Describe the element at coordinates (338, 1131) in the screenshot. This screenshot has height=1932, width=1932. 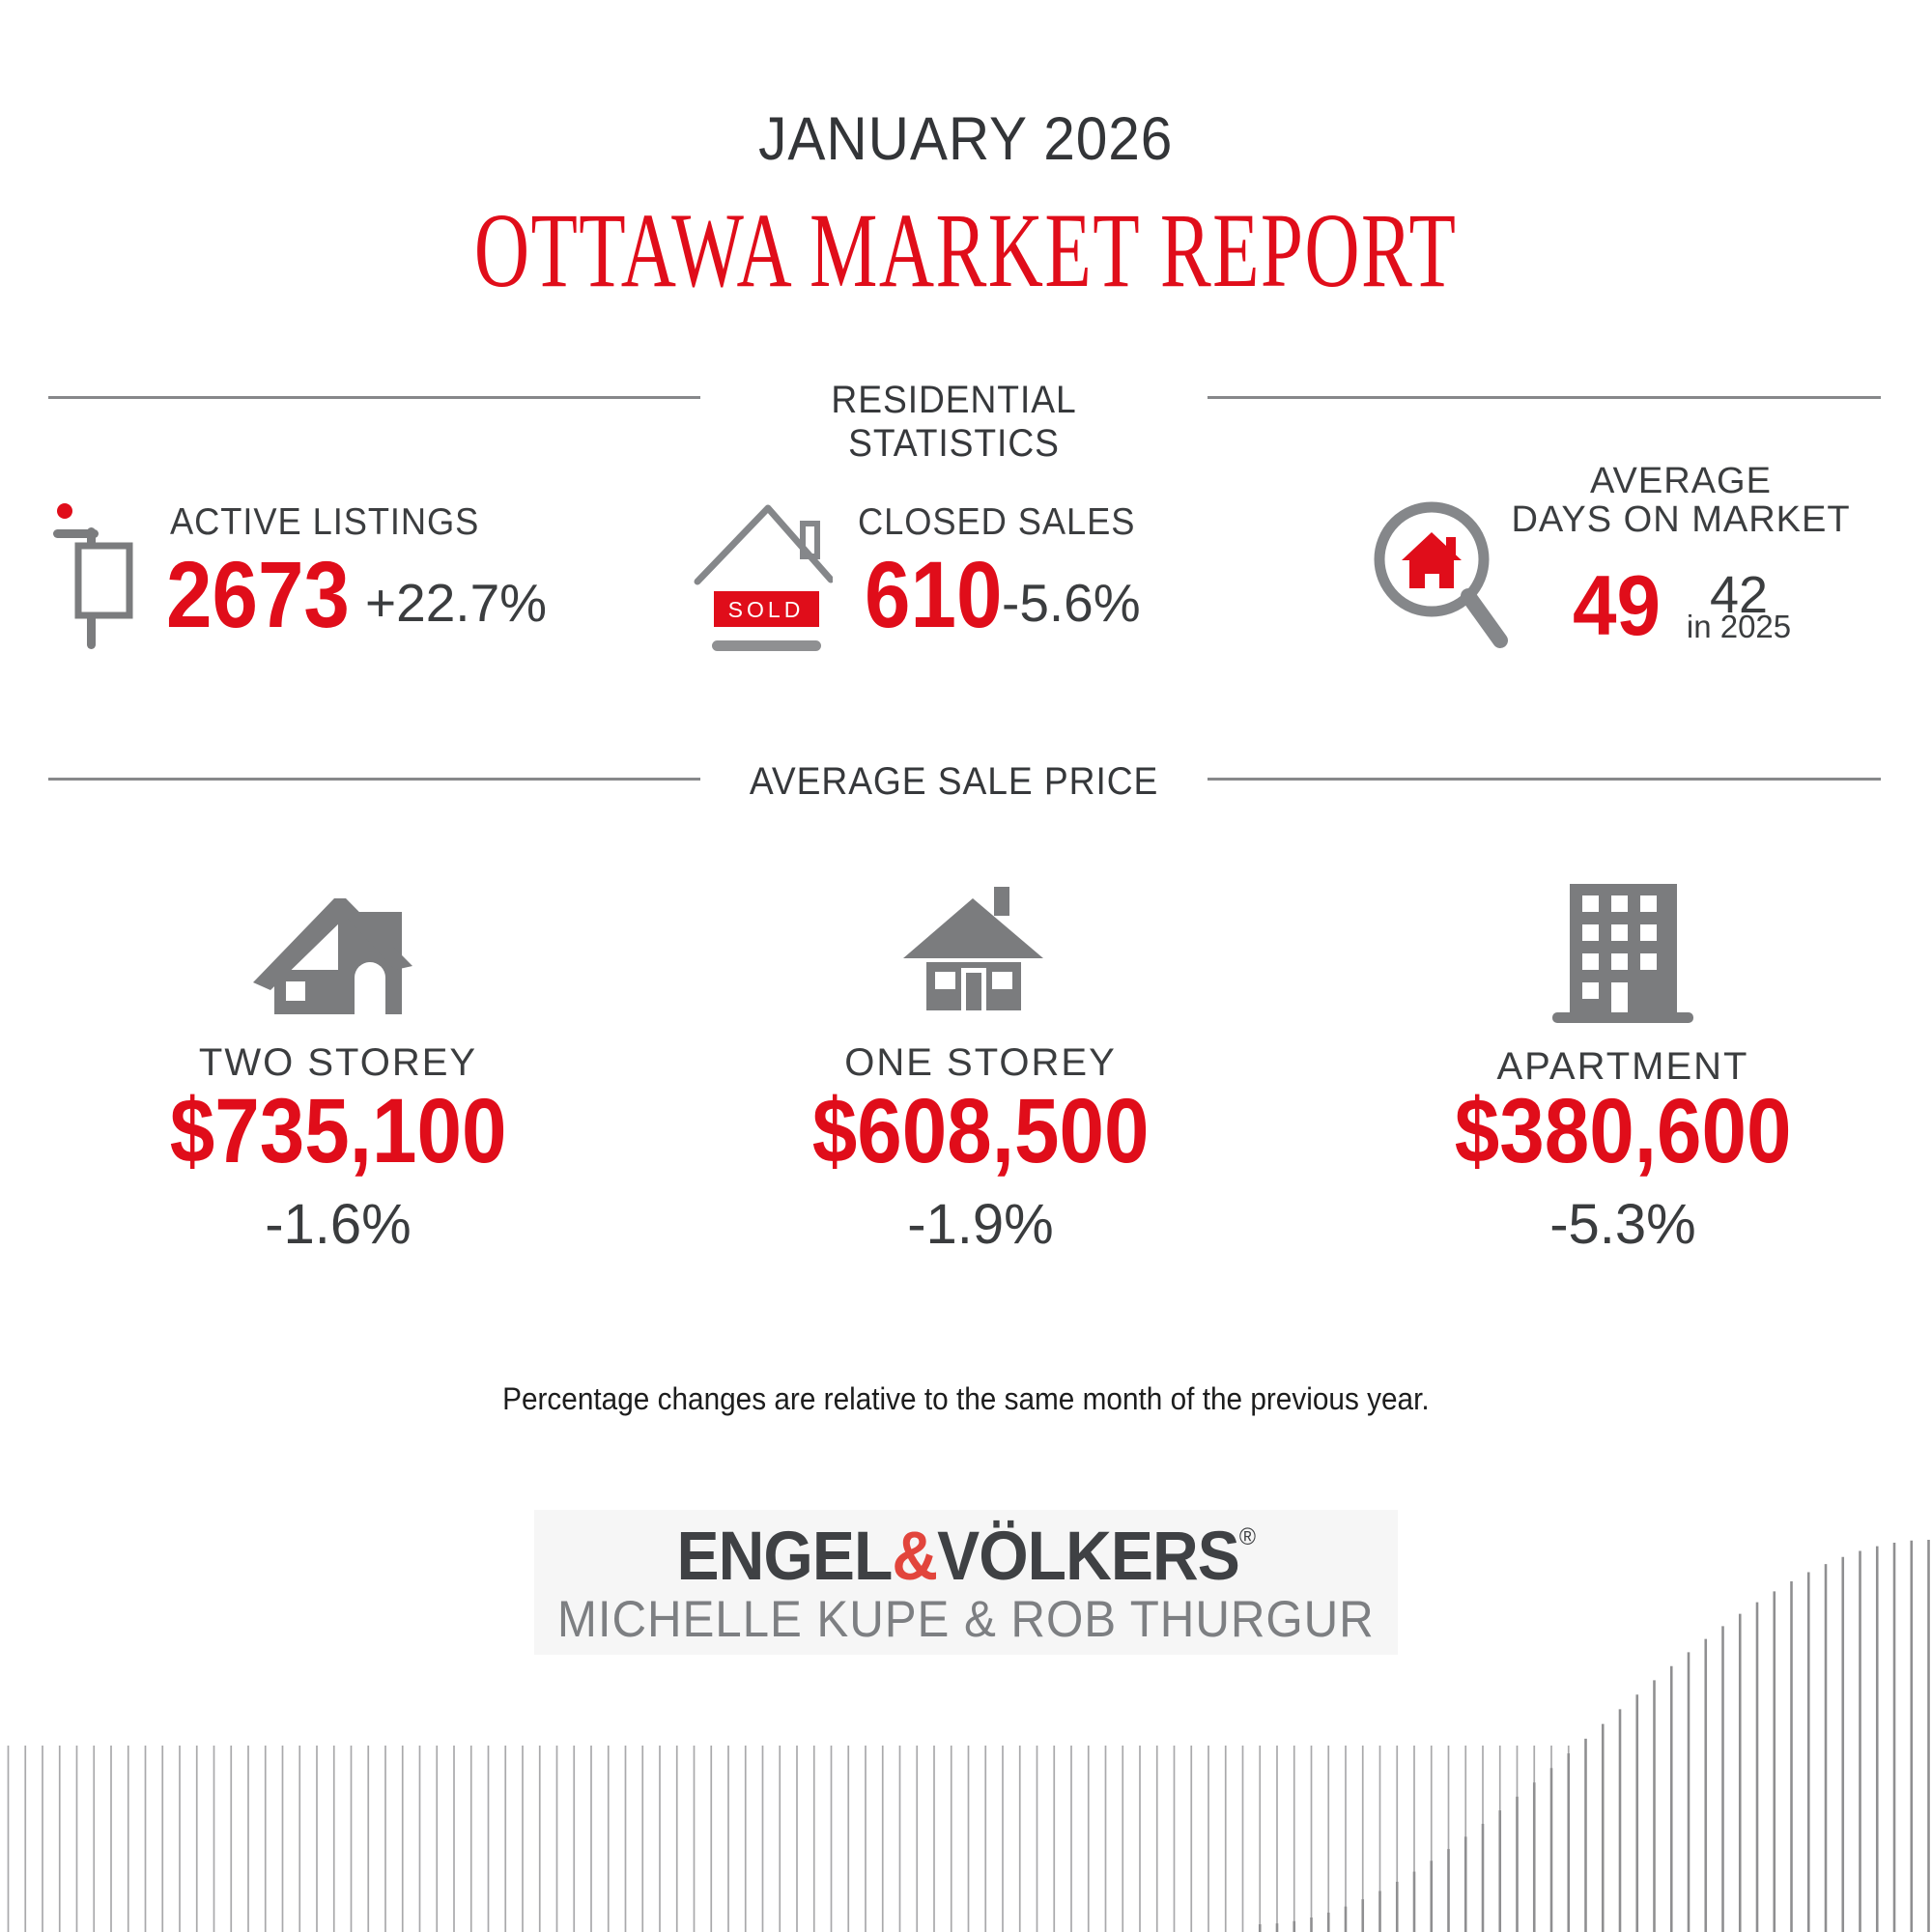
I see `two-storey-price: $735,100` at that location.